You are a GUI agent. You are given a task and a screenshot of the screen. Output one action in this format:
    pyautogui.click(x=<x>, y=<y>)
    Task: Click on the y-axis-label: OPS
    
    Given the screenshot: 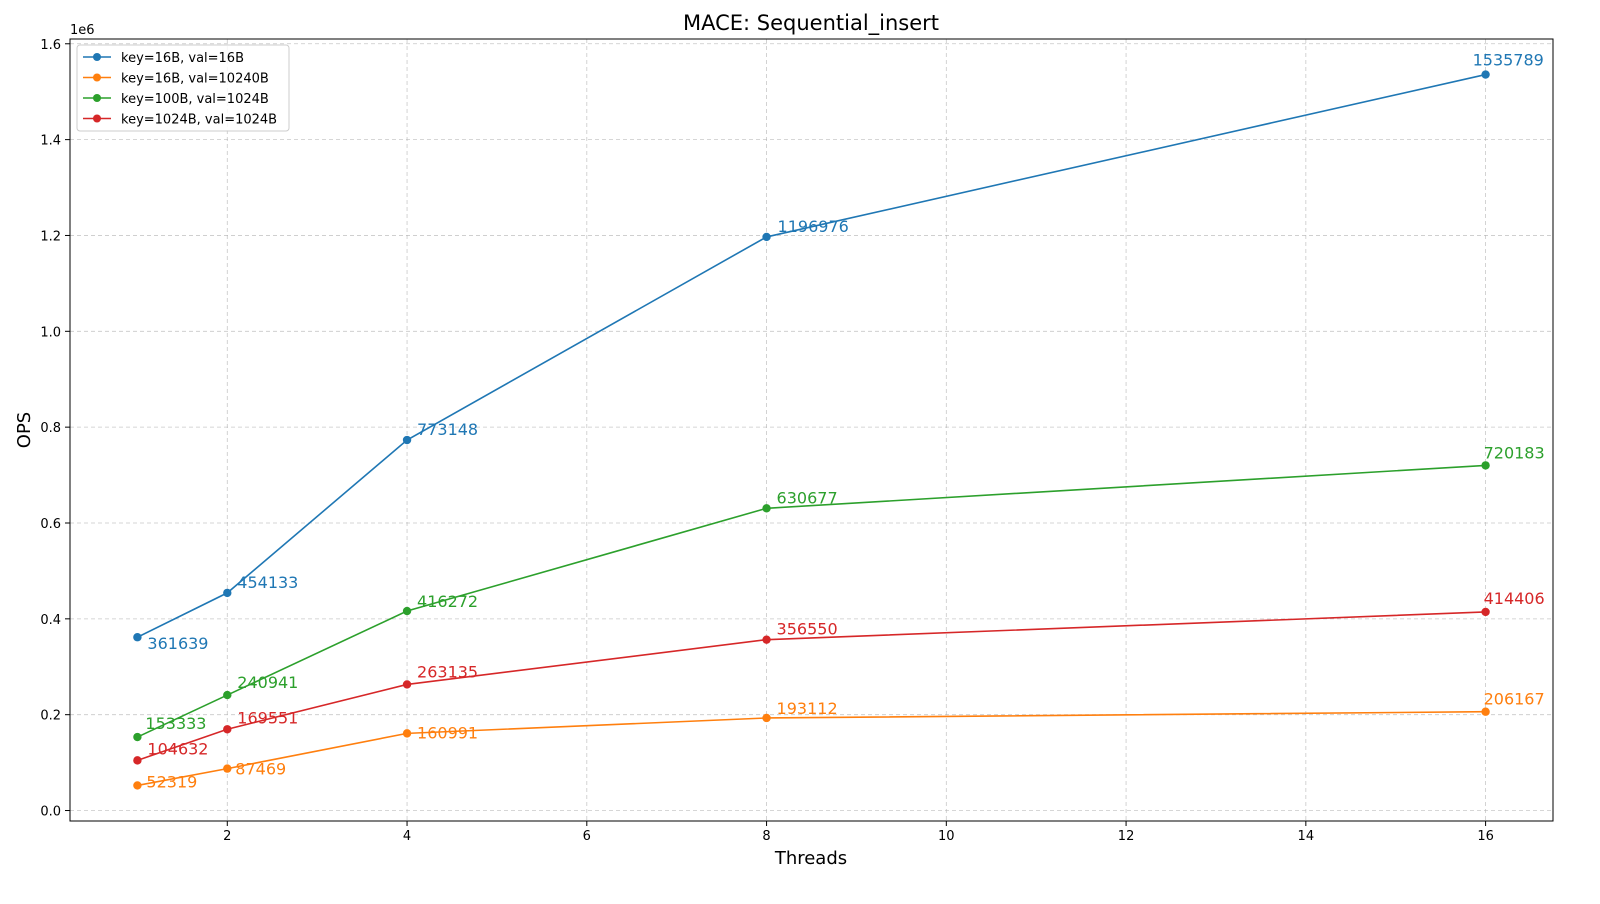 What is the action you would take?
    pyautogui.click(x=24, y=430)
    